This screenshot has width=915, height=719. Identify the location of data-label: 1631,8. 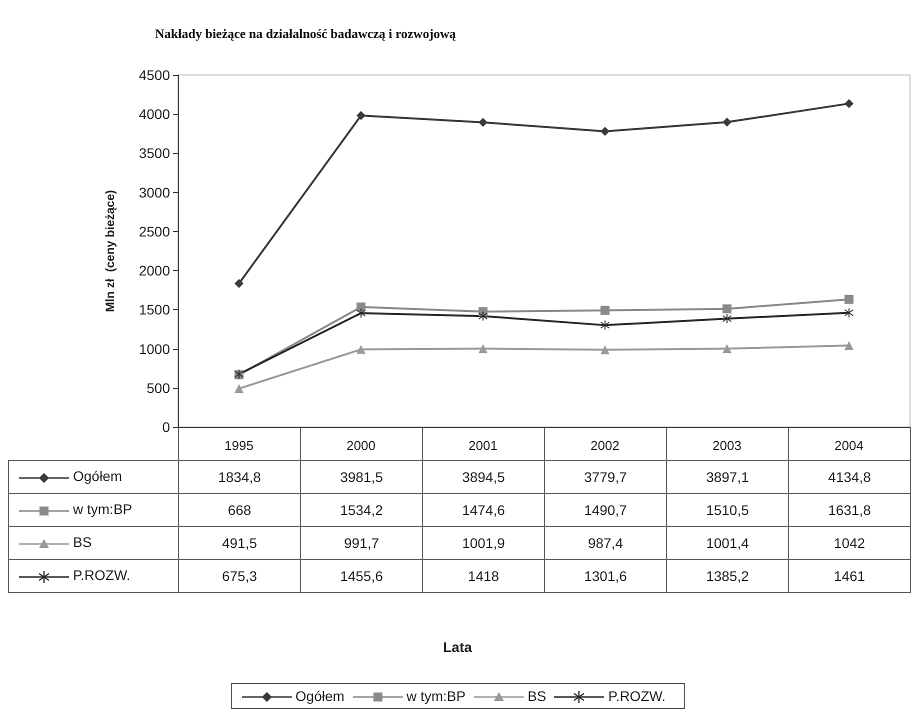
(849, 509).